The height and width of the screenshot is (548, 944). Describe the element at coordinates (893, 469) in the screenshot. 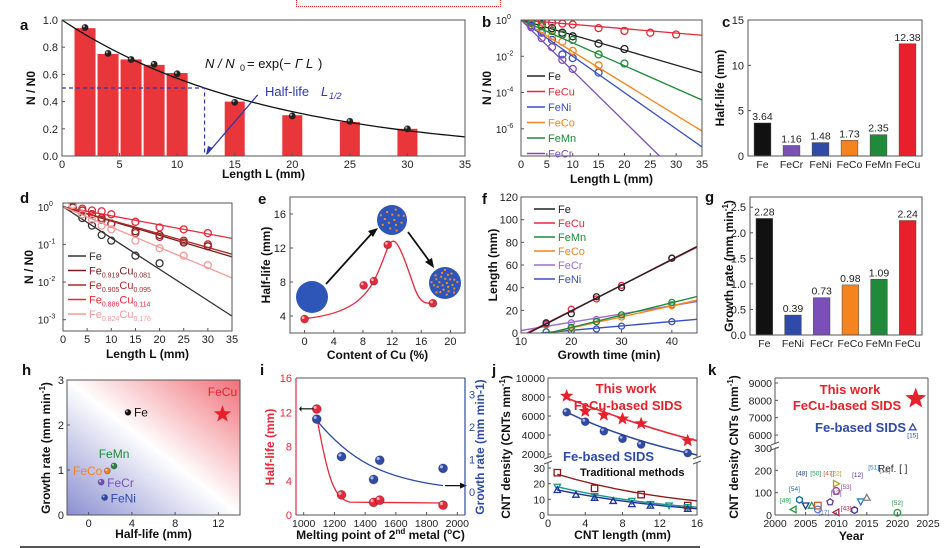

I see `annotation-ref: Ref. [ ]` at that location.